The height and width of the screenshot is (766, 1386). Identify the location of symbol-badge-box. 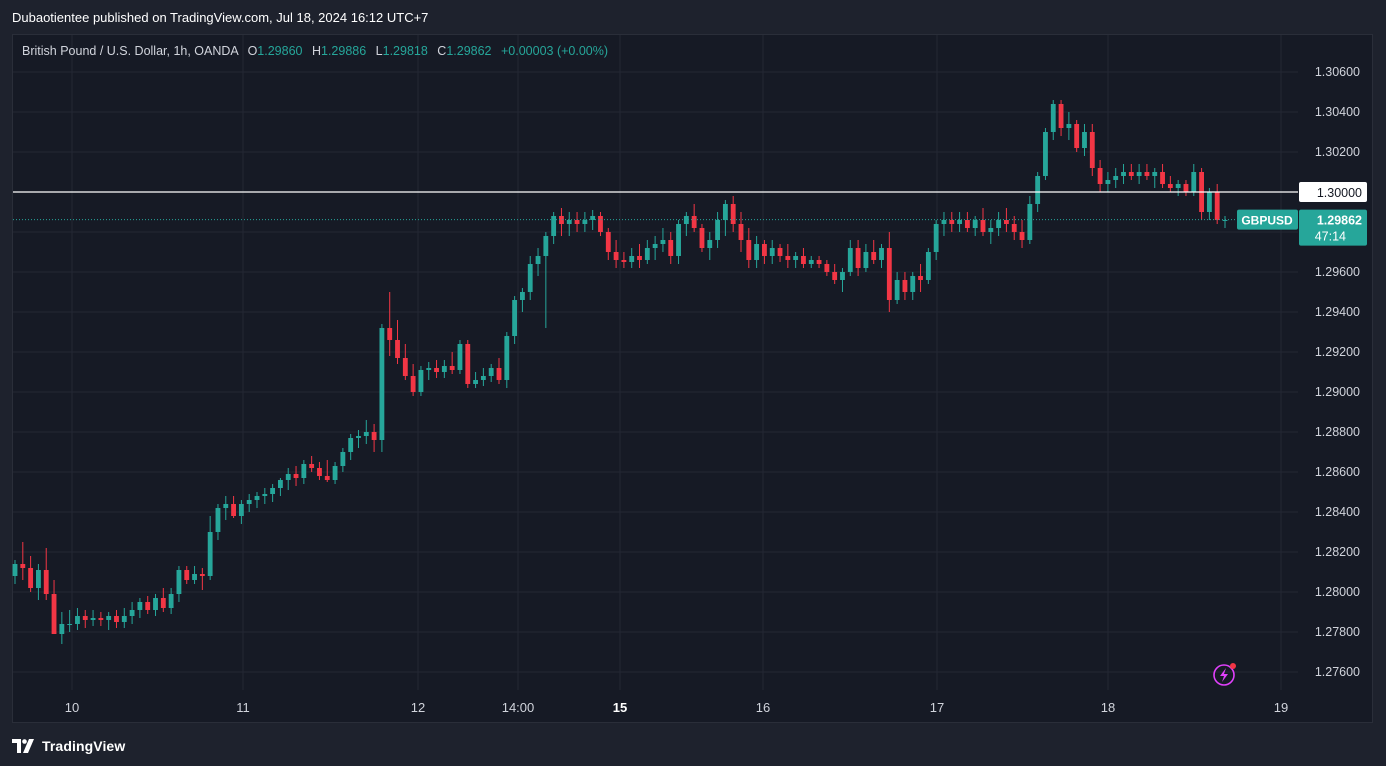
(1267, 219).